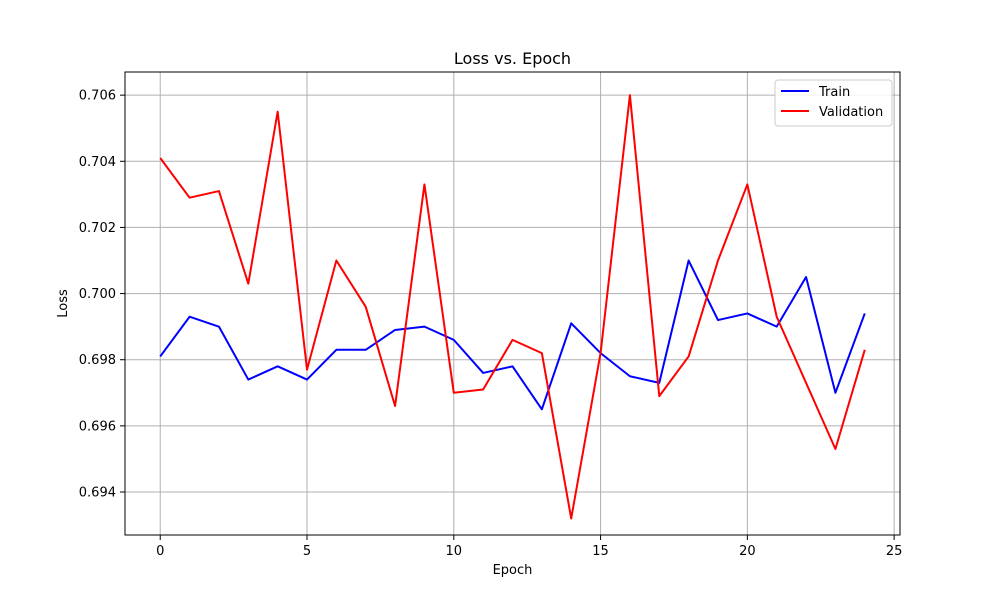 Image resolution: width=1000 pixels, height=600 pixels. I want to click on legend-label-train: Train, so click(834, 92).